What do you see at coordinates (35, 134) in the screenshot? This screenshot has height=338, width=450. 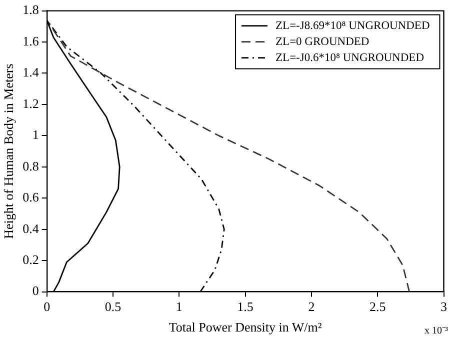 I see `y-tick-label: 1` at bounding box center [35, 134].